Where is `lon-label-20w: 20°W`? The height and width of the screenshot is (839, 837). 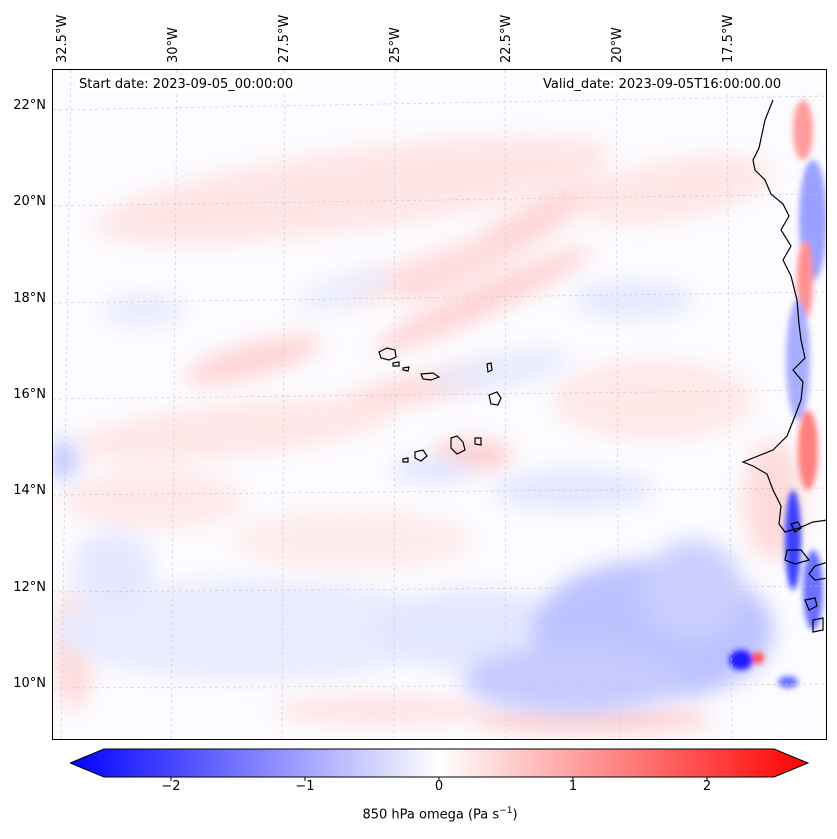 lon-label-20w: 20°W is located at coordinates (617, 45).